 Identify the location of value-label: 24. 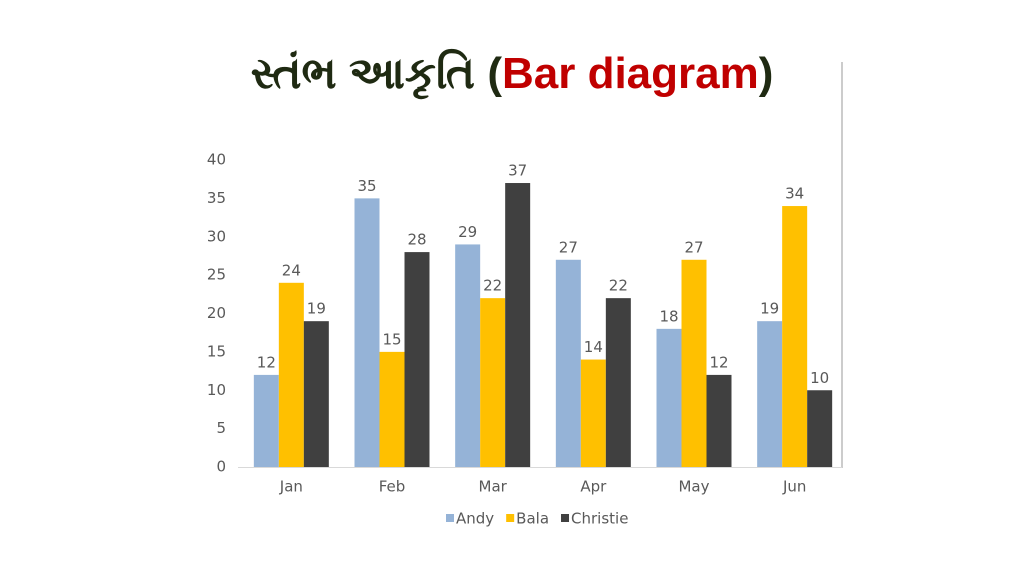
(291, 270).